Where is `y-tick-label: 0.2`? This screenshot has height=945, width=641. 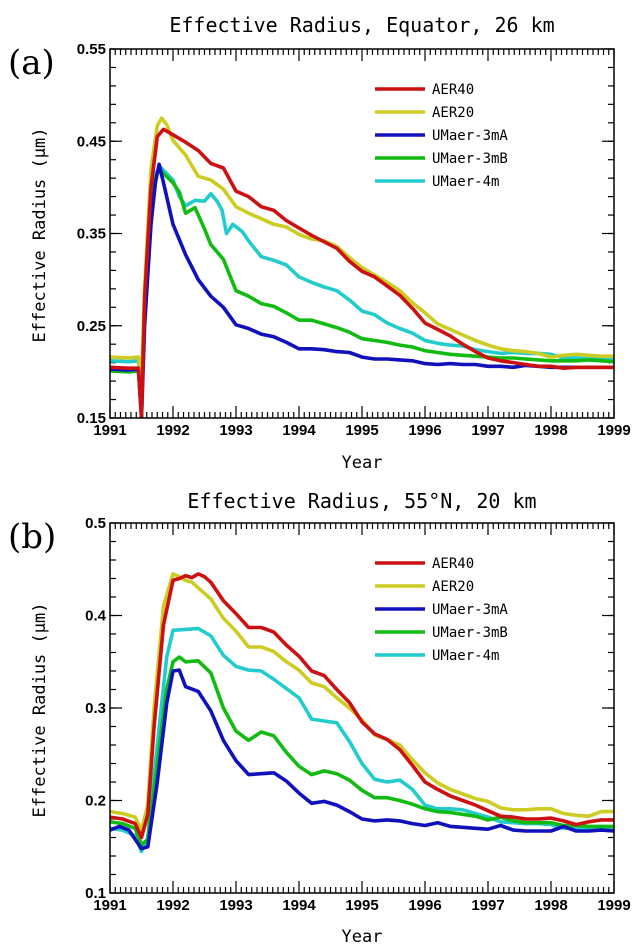 y-tick-label: 0.2 is located at coordinates (95, 801).